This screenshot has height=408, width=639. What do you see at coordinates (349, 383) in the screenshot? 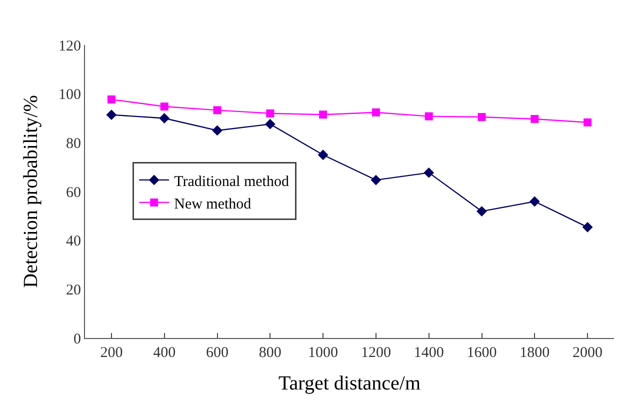
I see `x-axis-title: Target distance/m` at bounding box center [349, 383].